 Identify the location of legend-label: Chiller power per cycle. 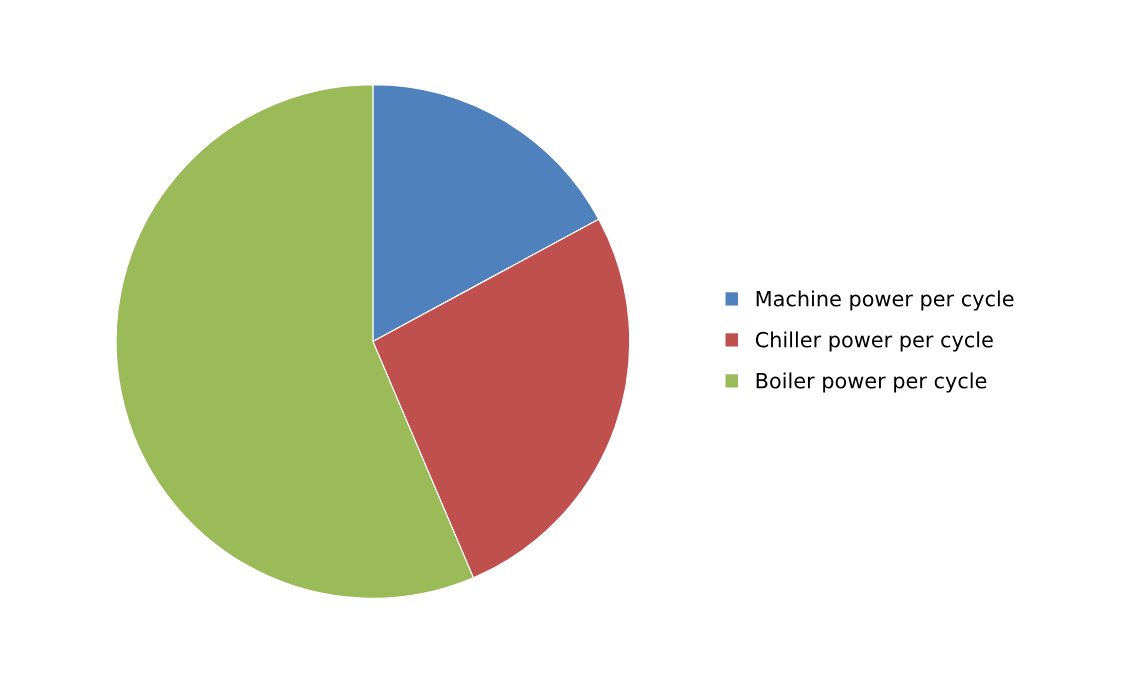
(874, 341).